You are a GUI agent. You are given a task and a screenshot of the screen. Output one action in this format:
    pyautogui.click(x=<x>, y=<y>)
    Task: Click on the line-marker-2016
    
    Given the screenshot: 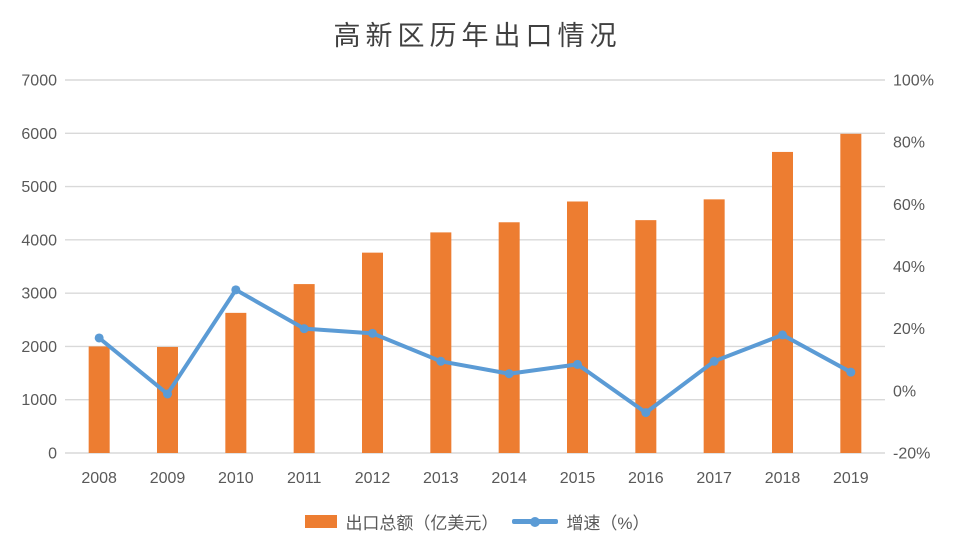 What is the action you would take?
    pyautogui.click(x=646, y=413)
    